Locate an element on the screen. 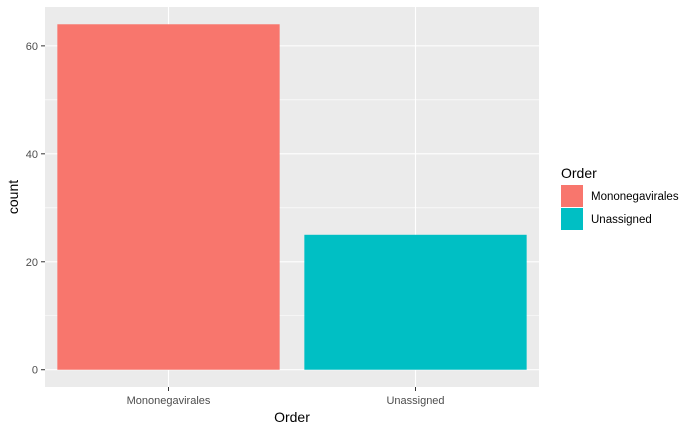 Image resolution: width=700 pixels, height=432 pixels. y-tick-label: 40 is located at coordinates (32, 155).